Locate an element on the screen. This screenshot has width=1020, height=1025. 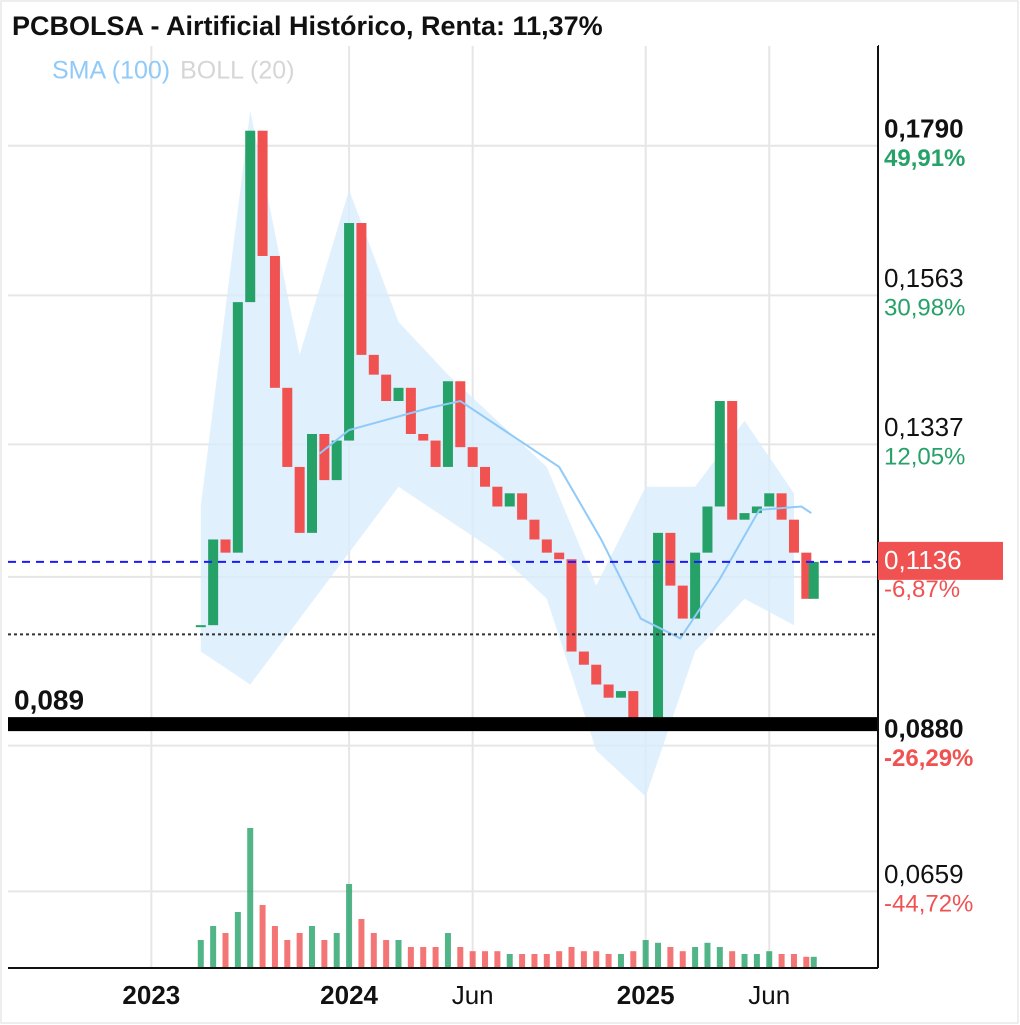
current-price-box is located at coordinates (940, 560).